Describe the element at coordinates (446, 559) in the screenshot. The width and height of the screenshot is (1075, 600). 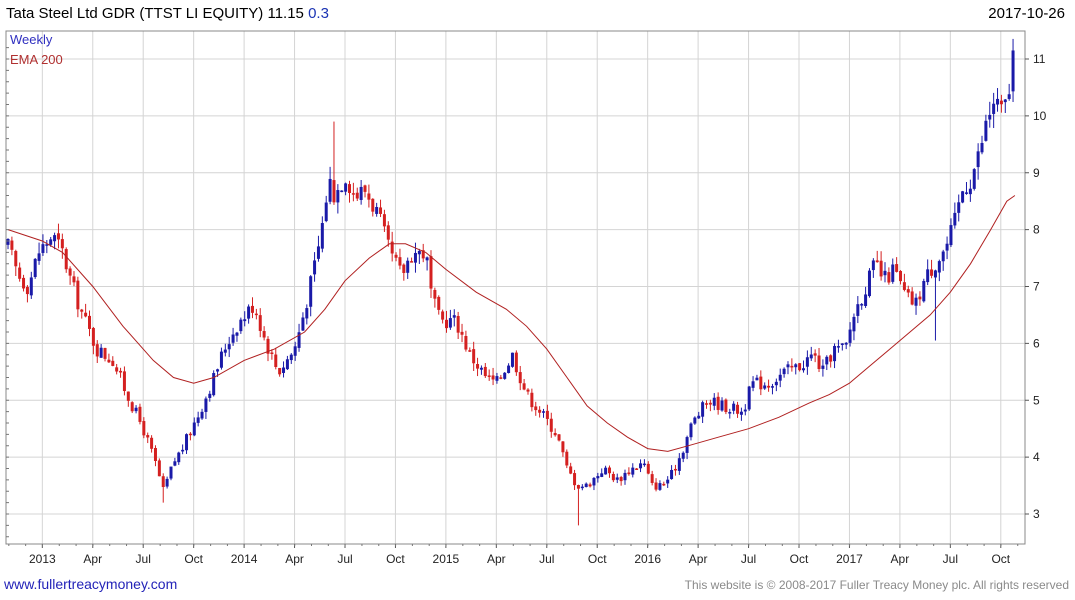
I see `x-tick-label: 2015` at that location.